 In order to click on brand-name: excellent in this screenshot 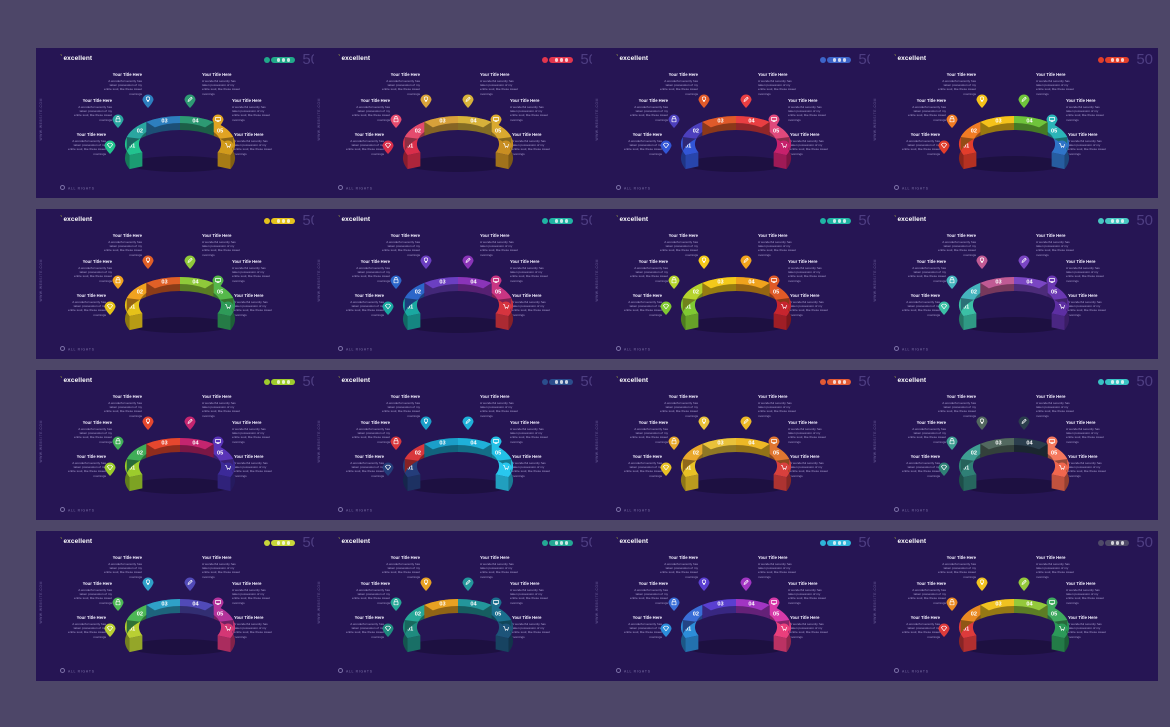, I will do `click(78, 380)`.